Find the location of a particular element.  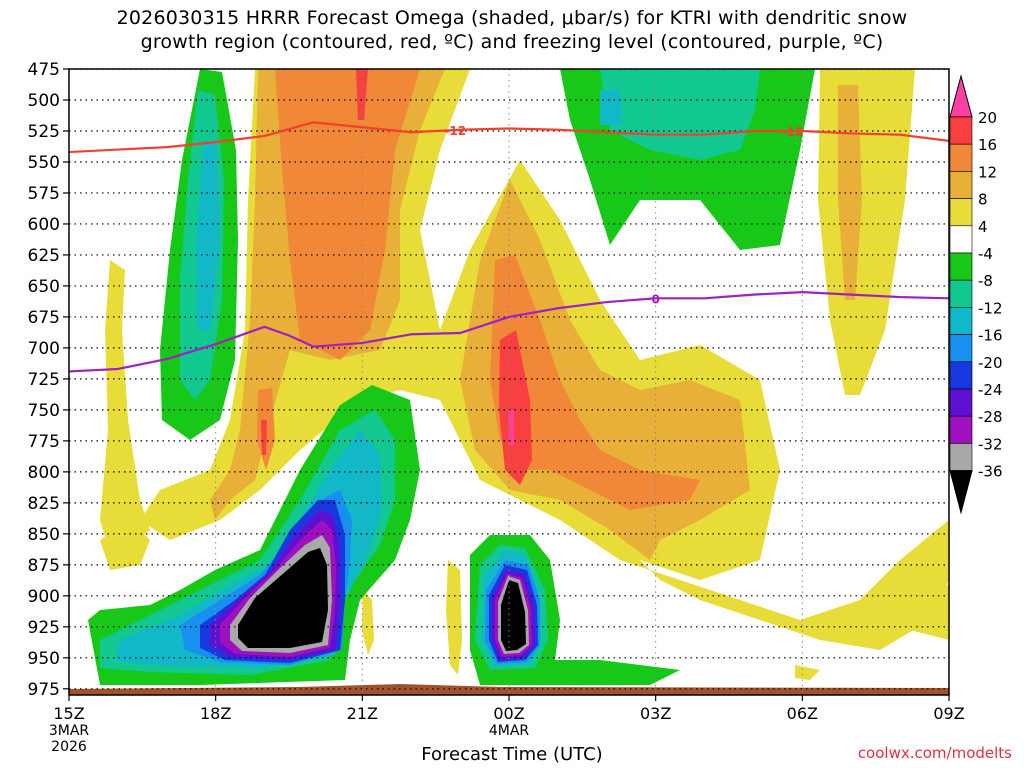

x-tick-sublabel: 4MAR is located at coordinates (509, 731).